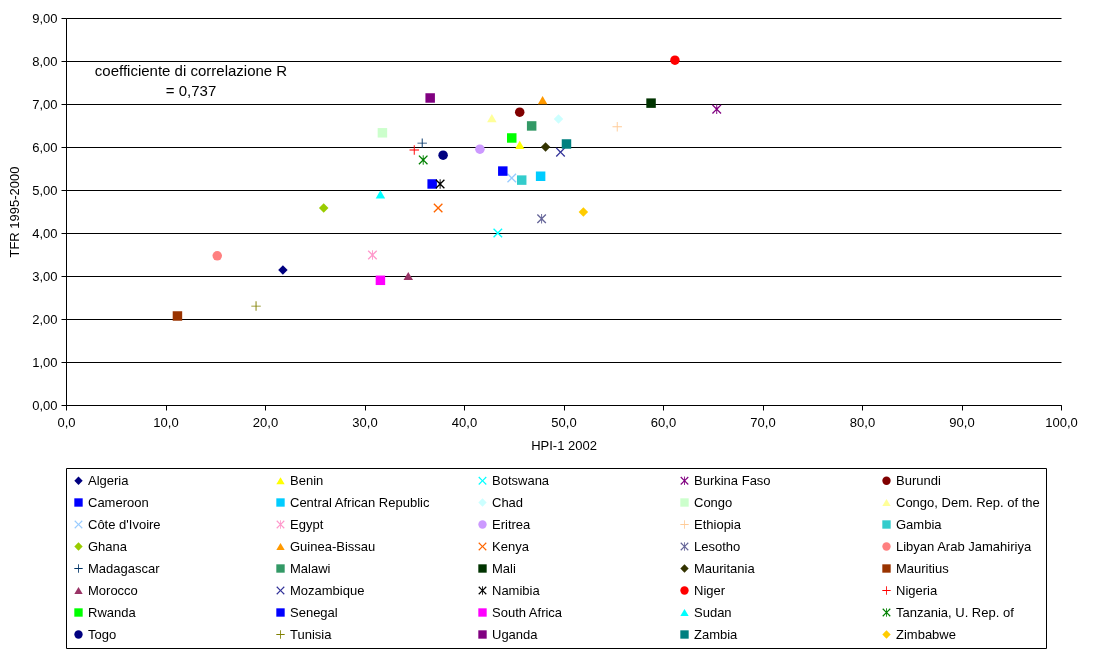 The image size is (1094, 672). Describe the element at coordinates (265, 422) in the screenshot. I see `x-tick-label: 20,0` at that location.